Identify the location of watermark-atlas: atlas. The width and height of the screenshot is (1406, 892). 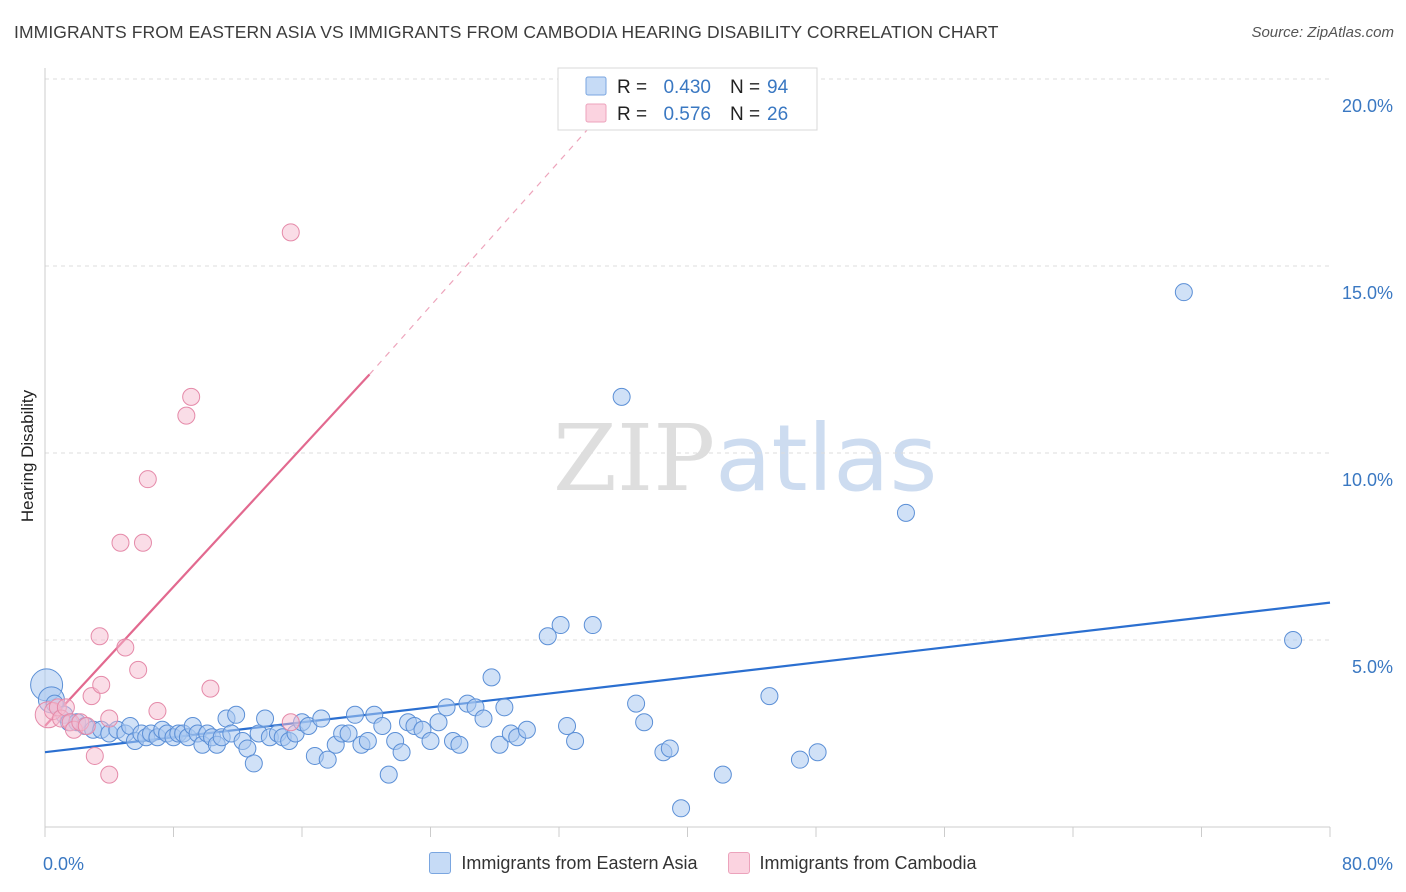
(826, 458).